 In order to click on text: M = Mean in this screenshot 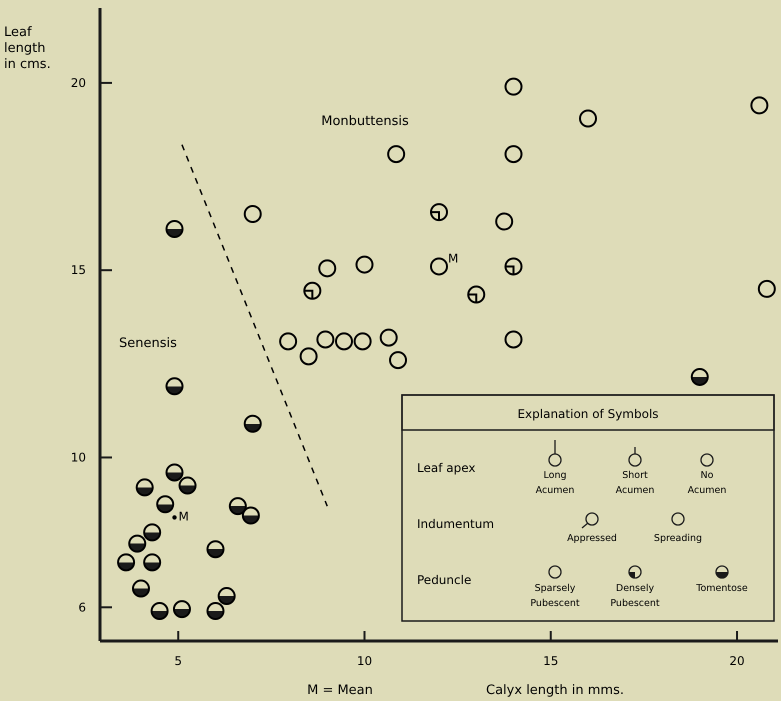, I will do `click(340, 690)`.